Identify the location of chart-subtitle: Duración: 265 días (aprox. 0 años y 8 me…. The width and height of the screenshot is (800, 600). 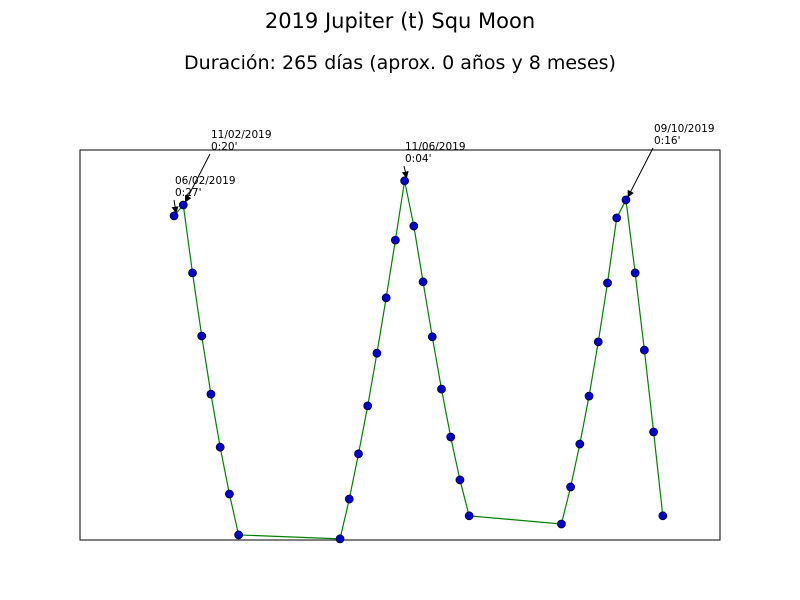
(400, 63).